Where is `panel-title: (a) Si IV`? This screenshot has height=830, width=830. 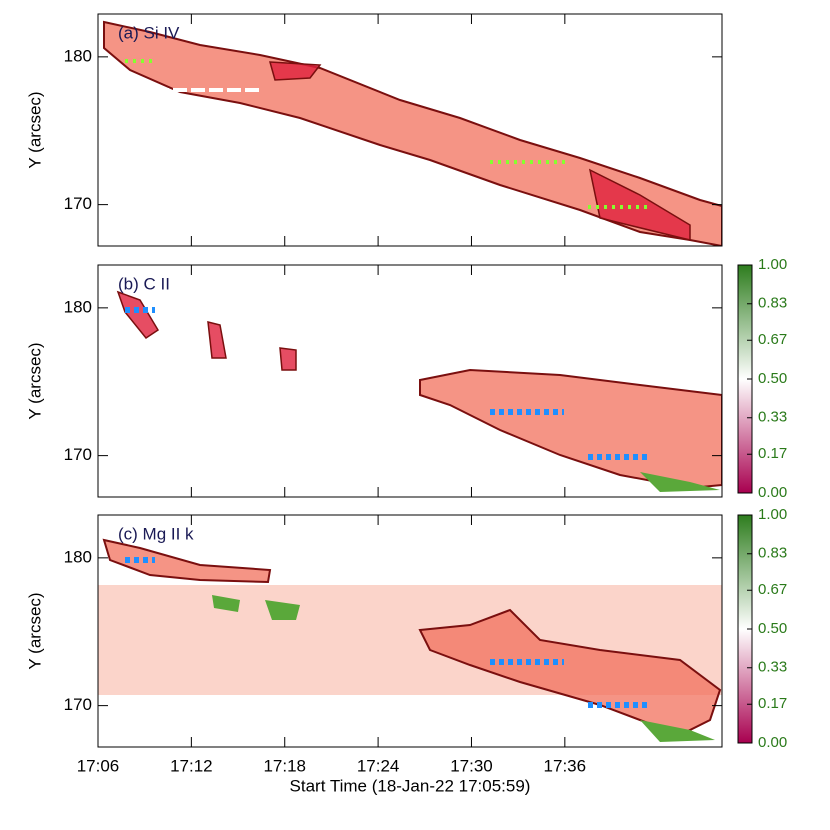
panel-title: (a) Si IV is located at coordinates (149, 32).